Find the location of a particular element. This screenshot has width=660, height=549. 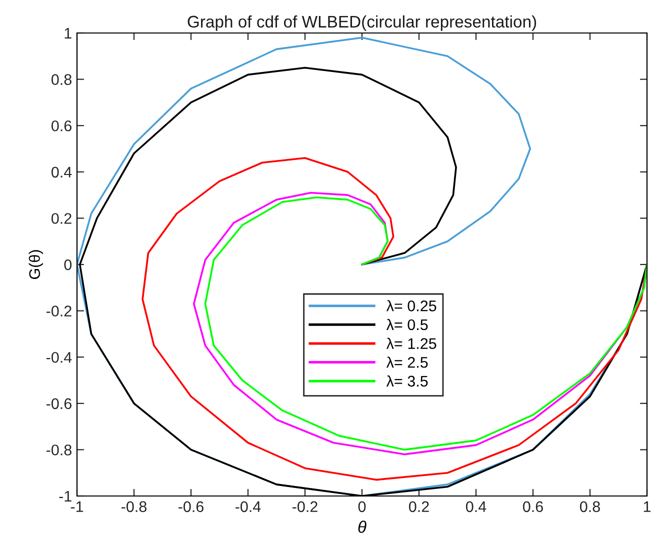

legend-label: λ= 1.25 is located at coordinates (411, 343).